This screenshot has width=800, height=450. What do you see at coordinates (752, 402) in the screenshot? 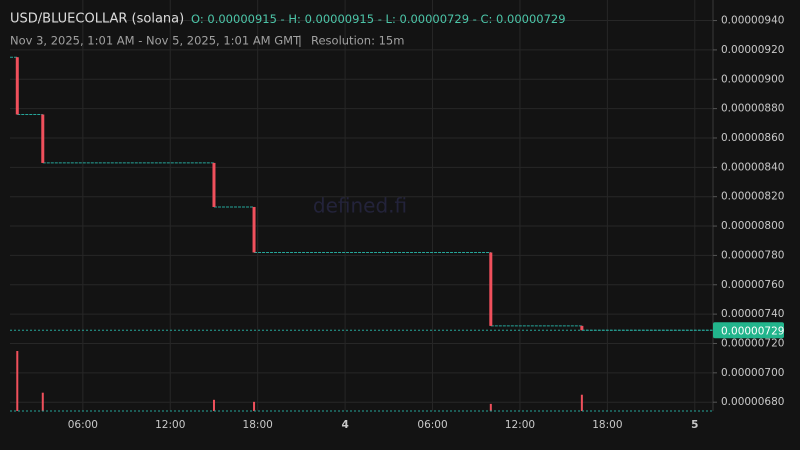
I see `y-tick-label: 0.00000680` at bounding box center [752, 402].